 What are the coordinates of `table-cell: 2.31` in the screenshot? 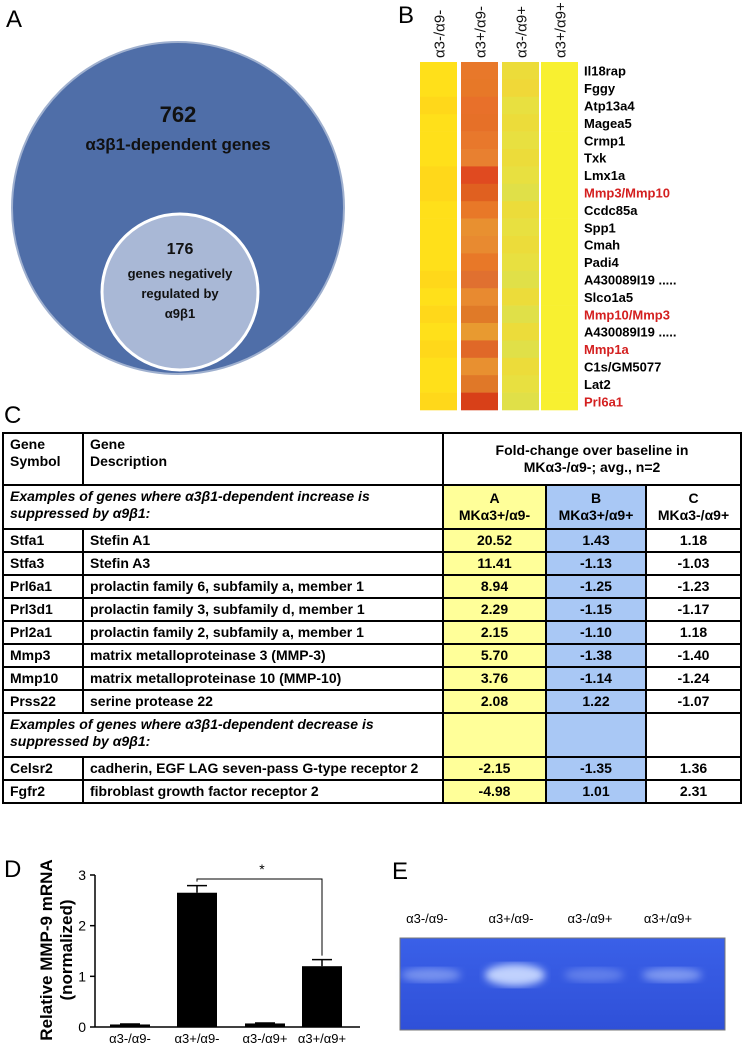 It's located at (693, 791).